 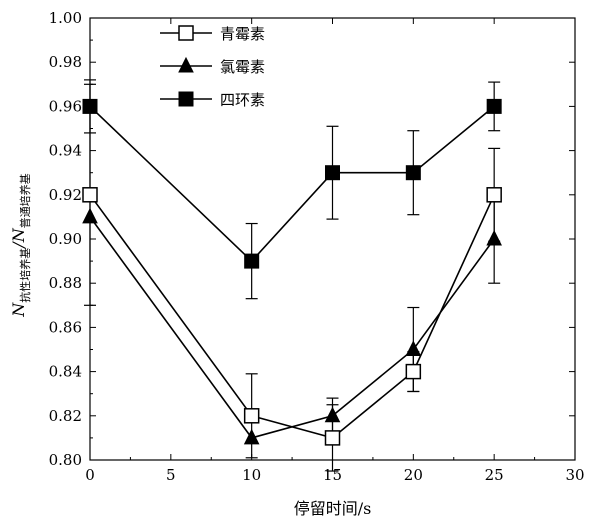 I want to click on x-axis-title: 停留时间/s, so click(x=333, y=508).